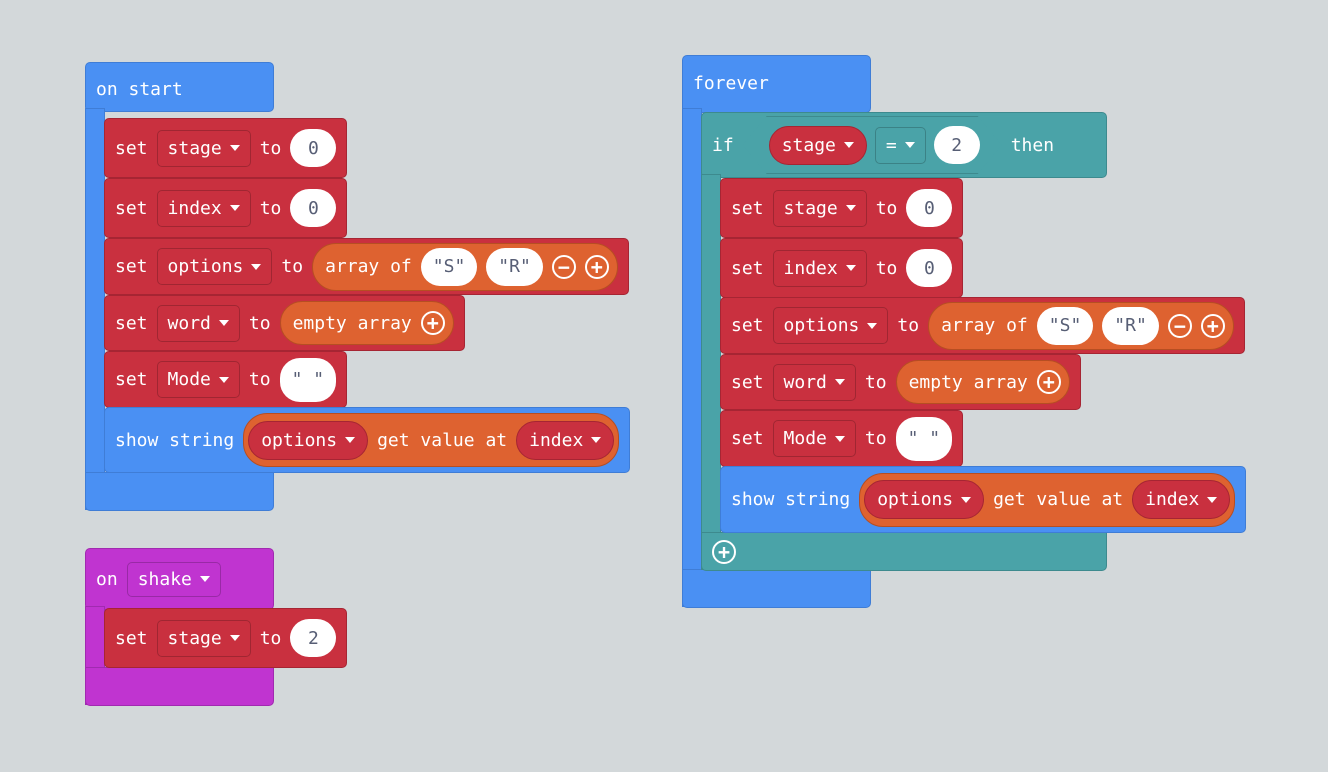  What do you see at coordinates (818, 145) in the screenshot?
I see `variable-reporter: stage` at bounding box center [818, 145].